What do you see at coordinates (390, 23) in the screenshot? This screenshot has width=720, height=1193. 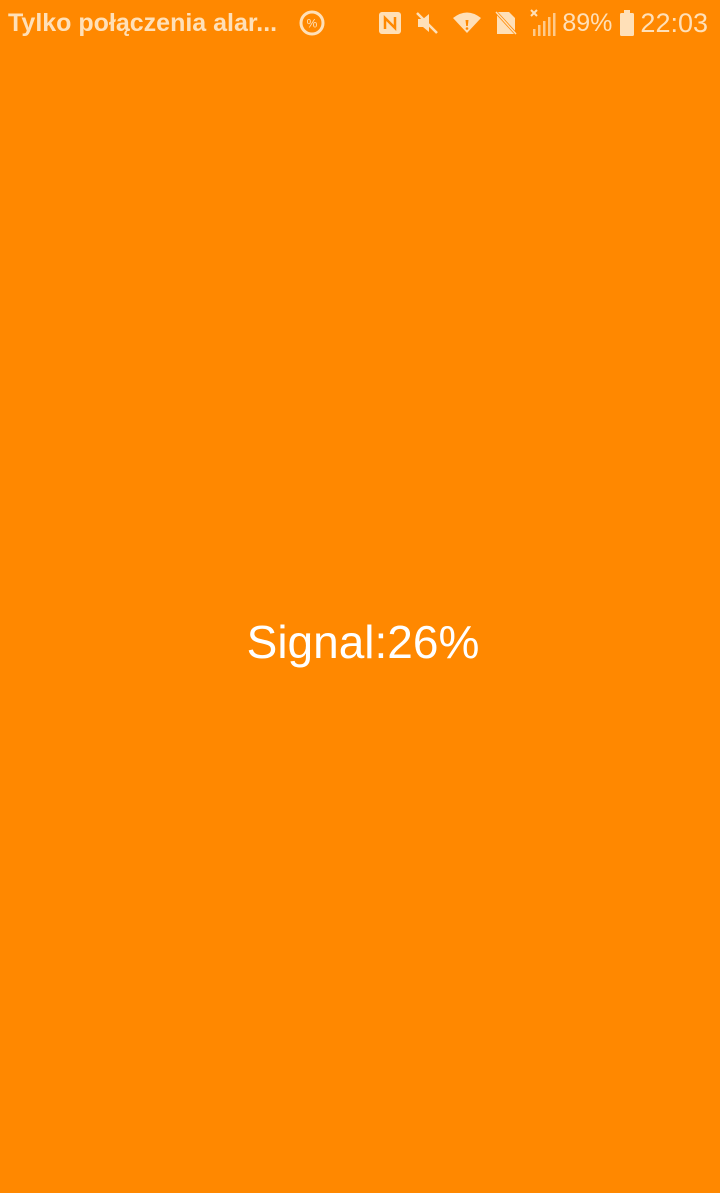 I see `nfc-icon` at bounding box center [390, 23].